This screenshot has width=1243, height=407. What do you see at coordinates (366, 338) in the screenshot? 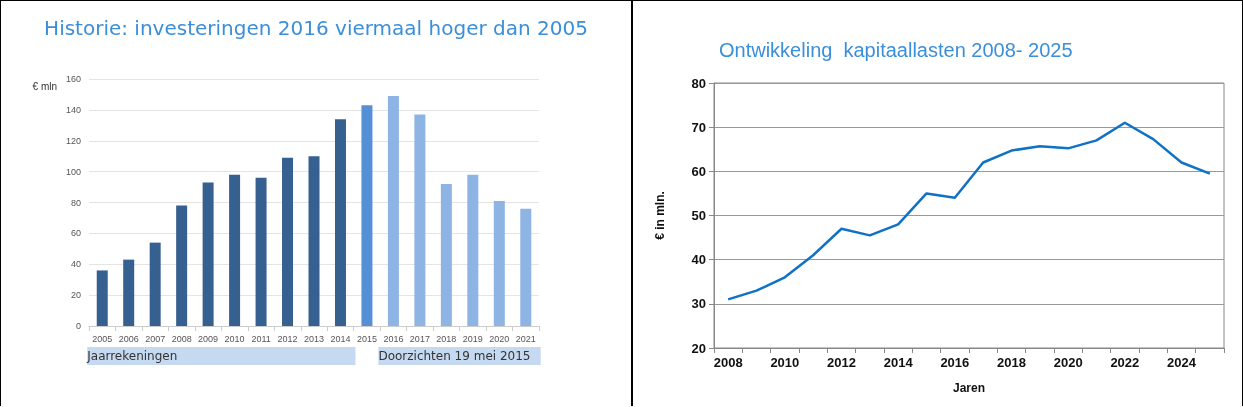
I see `x-tick-label: 2015` at bounding box center [366, 338].